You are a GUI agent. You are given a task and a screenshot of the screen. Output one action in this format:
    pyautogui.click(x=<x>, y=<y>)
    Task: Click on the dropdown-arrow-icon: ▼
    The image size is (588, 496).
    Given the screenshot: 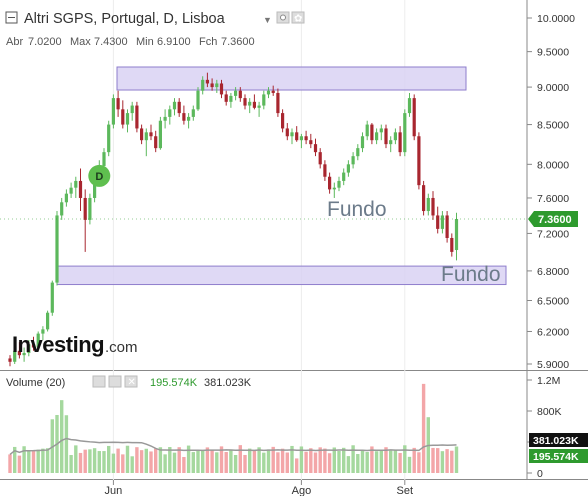 What is the action you would take?
    pyautogui.click(x=267, y=20)
    